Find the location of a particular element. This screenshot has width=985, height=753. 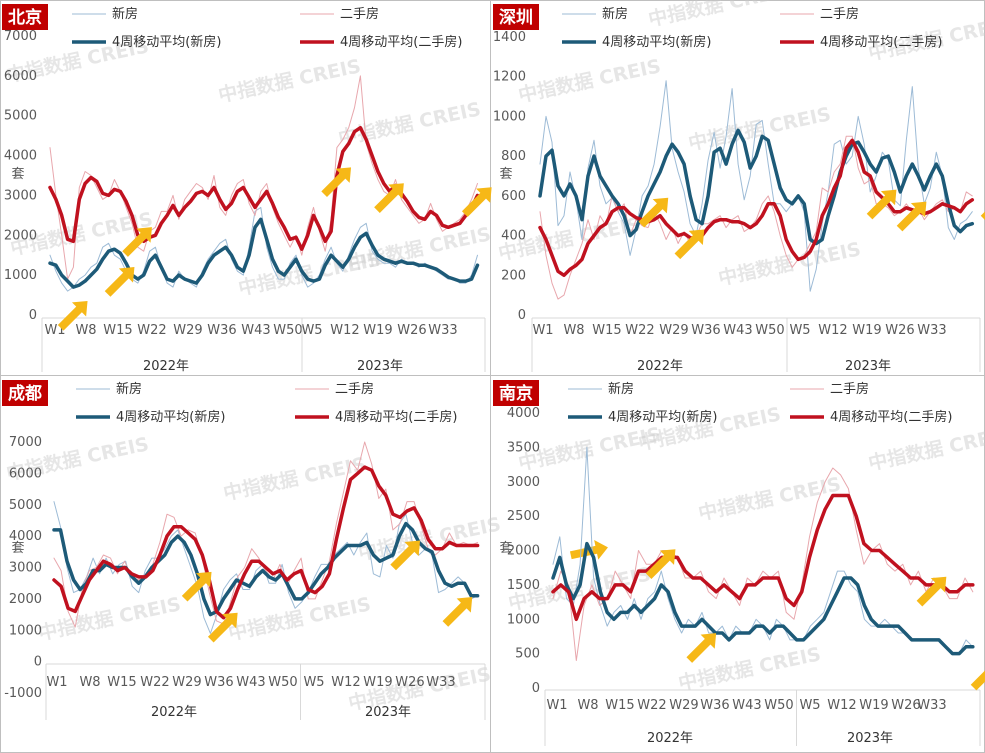

y-tick-label: 0 is located at coordinates (33, 315).